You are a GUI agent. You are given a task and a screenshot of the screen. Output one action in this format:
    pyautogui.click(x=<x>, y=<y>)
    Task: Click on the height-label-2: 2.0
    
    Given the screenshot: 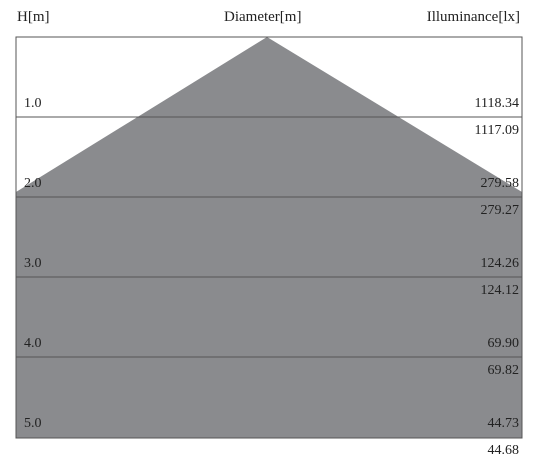 What is the action you would take?
    pyautogui.click(x=33, y=183)
    